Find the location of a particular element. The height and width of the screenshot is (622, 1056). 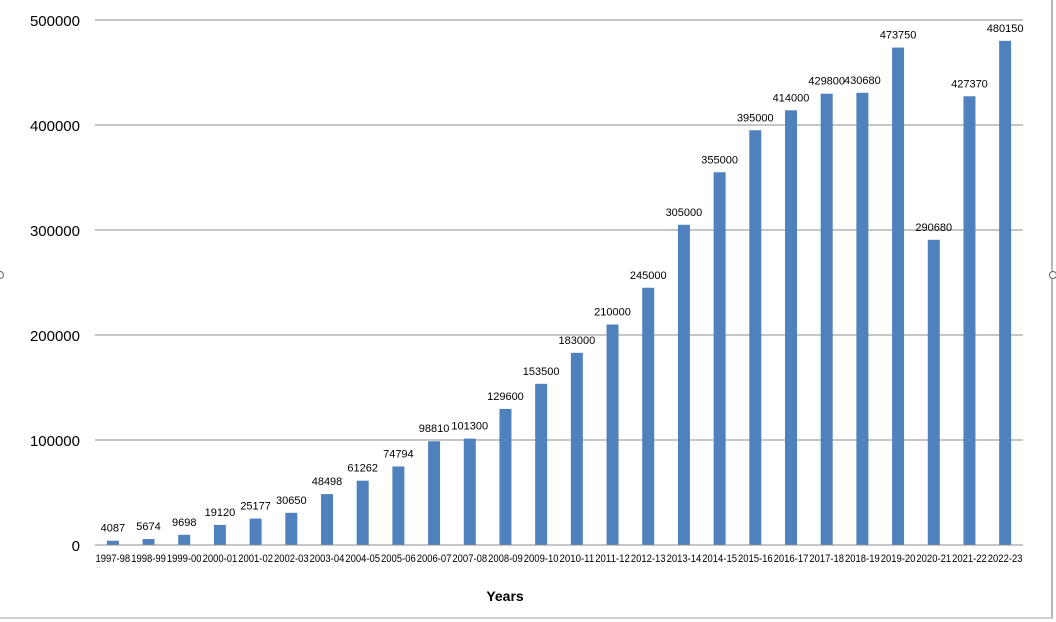

bar-data-label: 305000 is located at coordinates (684, 213).